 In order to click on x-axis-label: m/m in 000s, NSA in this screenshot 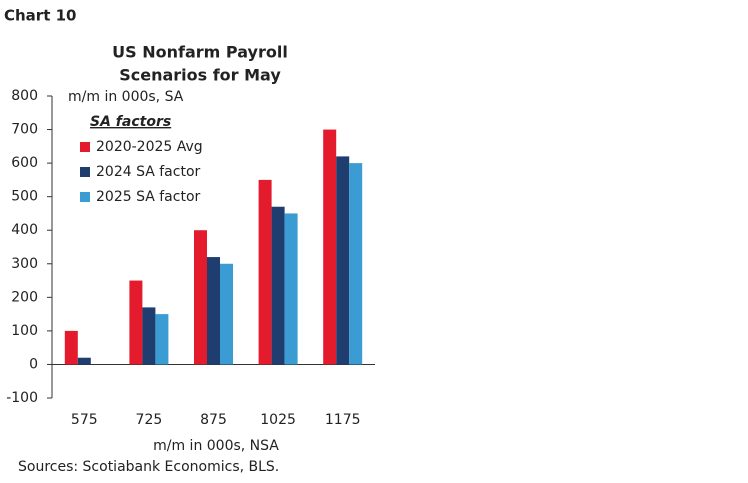, I will do `click(216, 446)`.